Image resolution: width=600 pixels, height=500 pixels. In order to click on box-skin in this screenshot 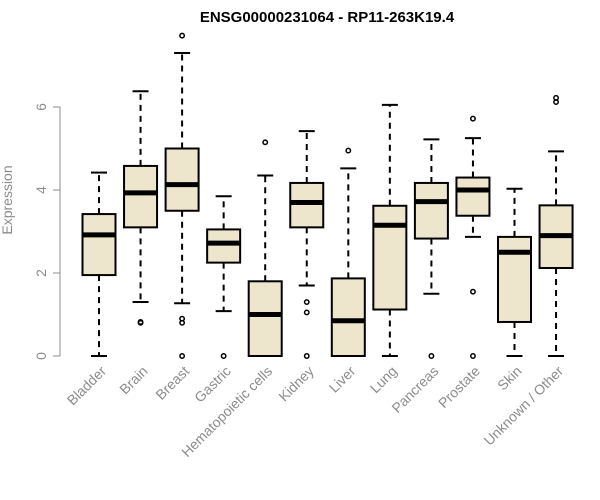, I will do `click(514, 272)`.